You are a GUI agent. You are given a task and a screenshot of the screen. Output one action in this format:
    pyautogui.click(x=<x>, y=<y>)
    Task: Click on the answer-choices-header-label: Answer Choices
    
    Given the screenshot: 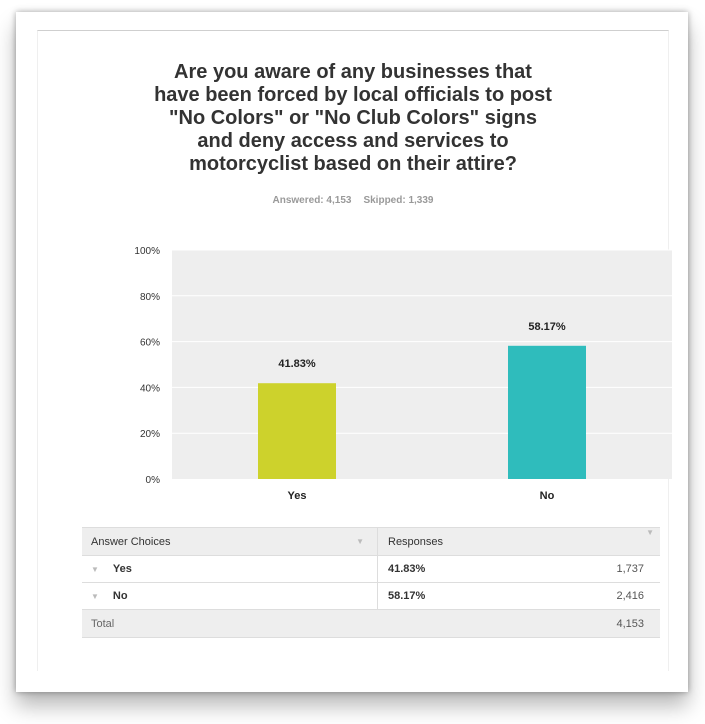 What is the action you would take?
    pyautogui.click(x=131, y=541)
    